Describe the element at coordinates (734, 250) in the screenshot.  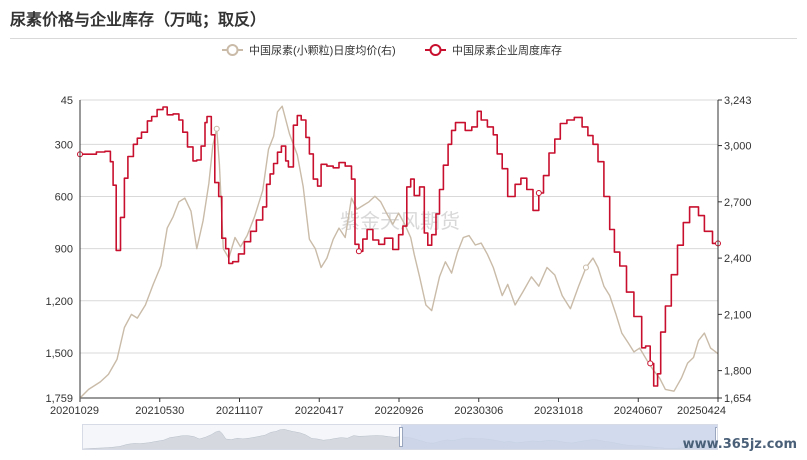
I see `right-axis: 1,654 1,800 2,100 2,400 2,700 3,000 3,243` at that location.